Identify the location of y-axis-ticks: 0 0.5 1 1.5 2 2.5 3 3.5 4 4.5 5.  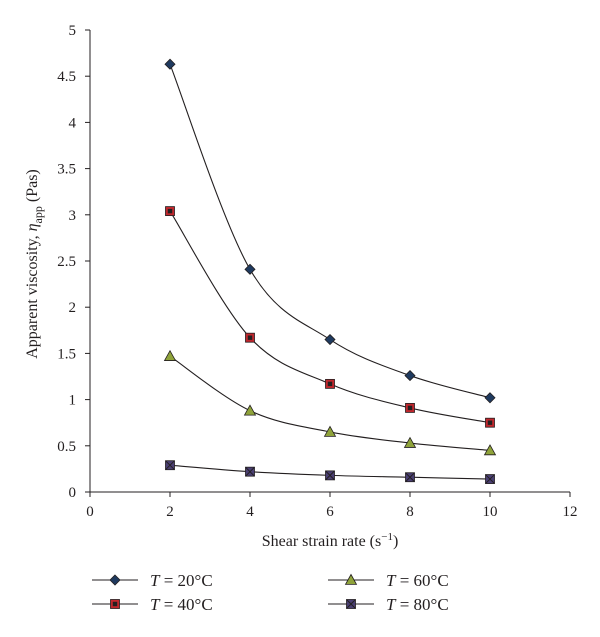
(73, 262).